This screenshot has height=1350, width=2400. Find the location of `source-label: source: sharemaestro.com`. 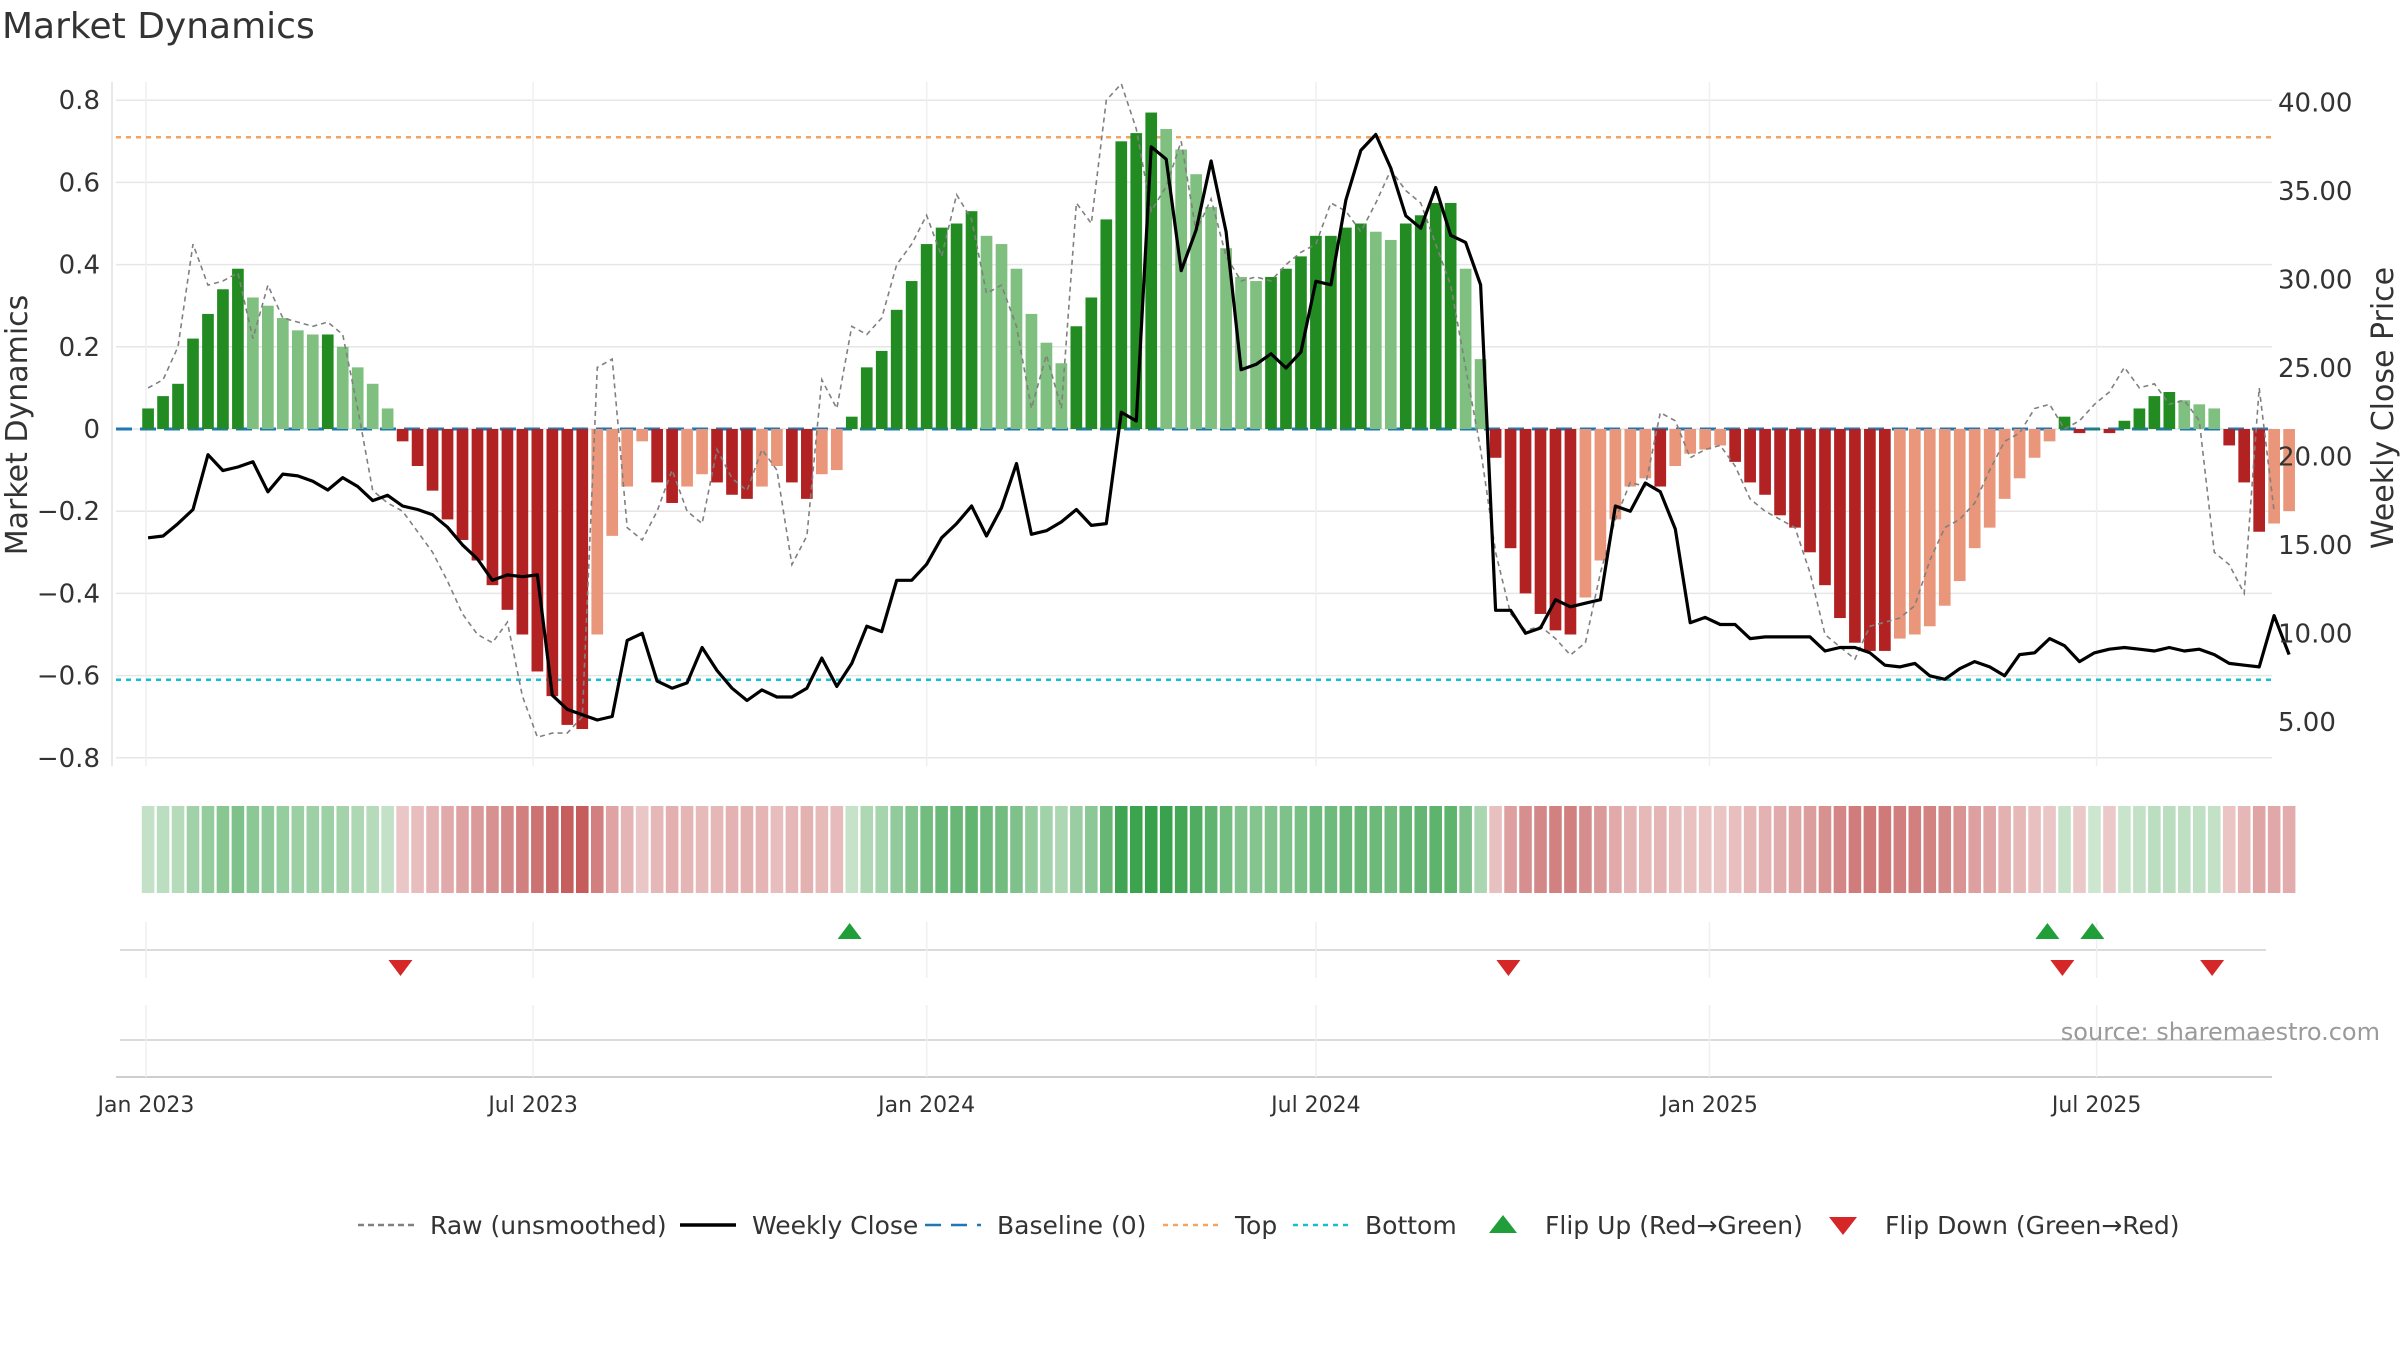

source-label: source: sharemaestro.com is located at coordinates (2220, 1032).